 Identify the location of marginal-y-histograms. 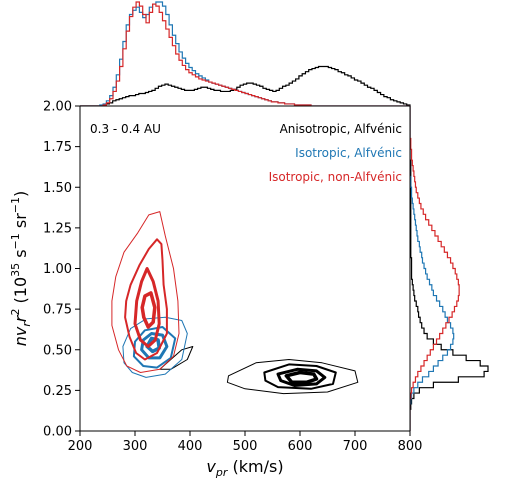
(449, 268).